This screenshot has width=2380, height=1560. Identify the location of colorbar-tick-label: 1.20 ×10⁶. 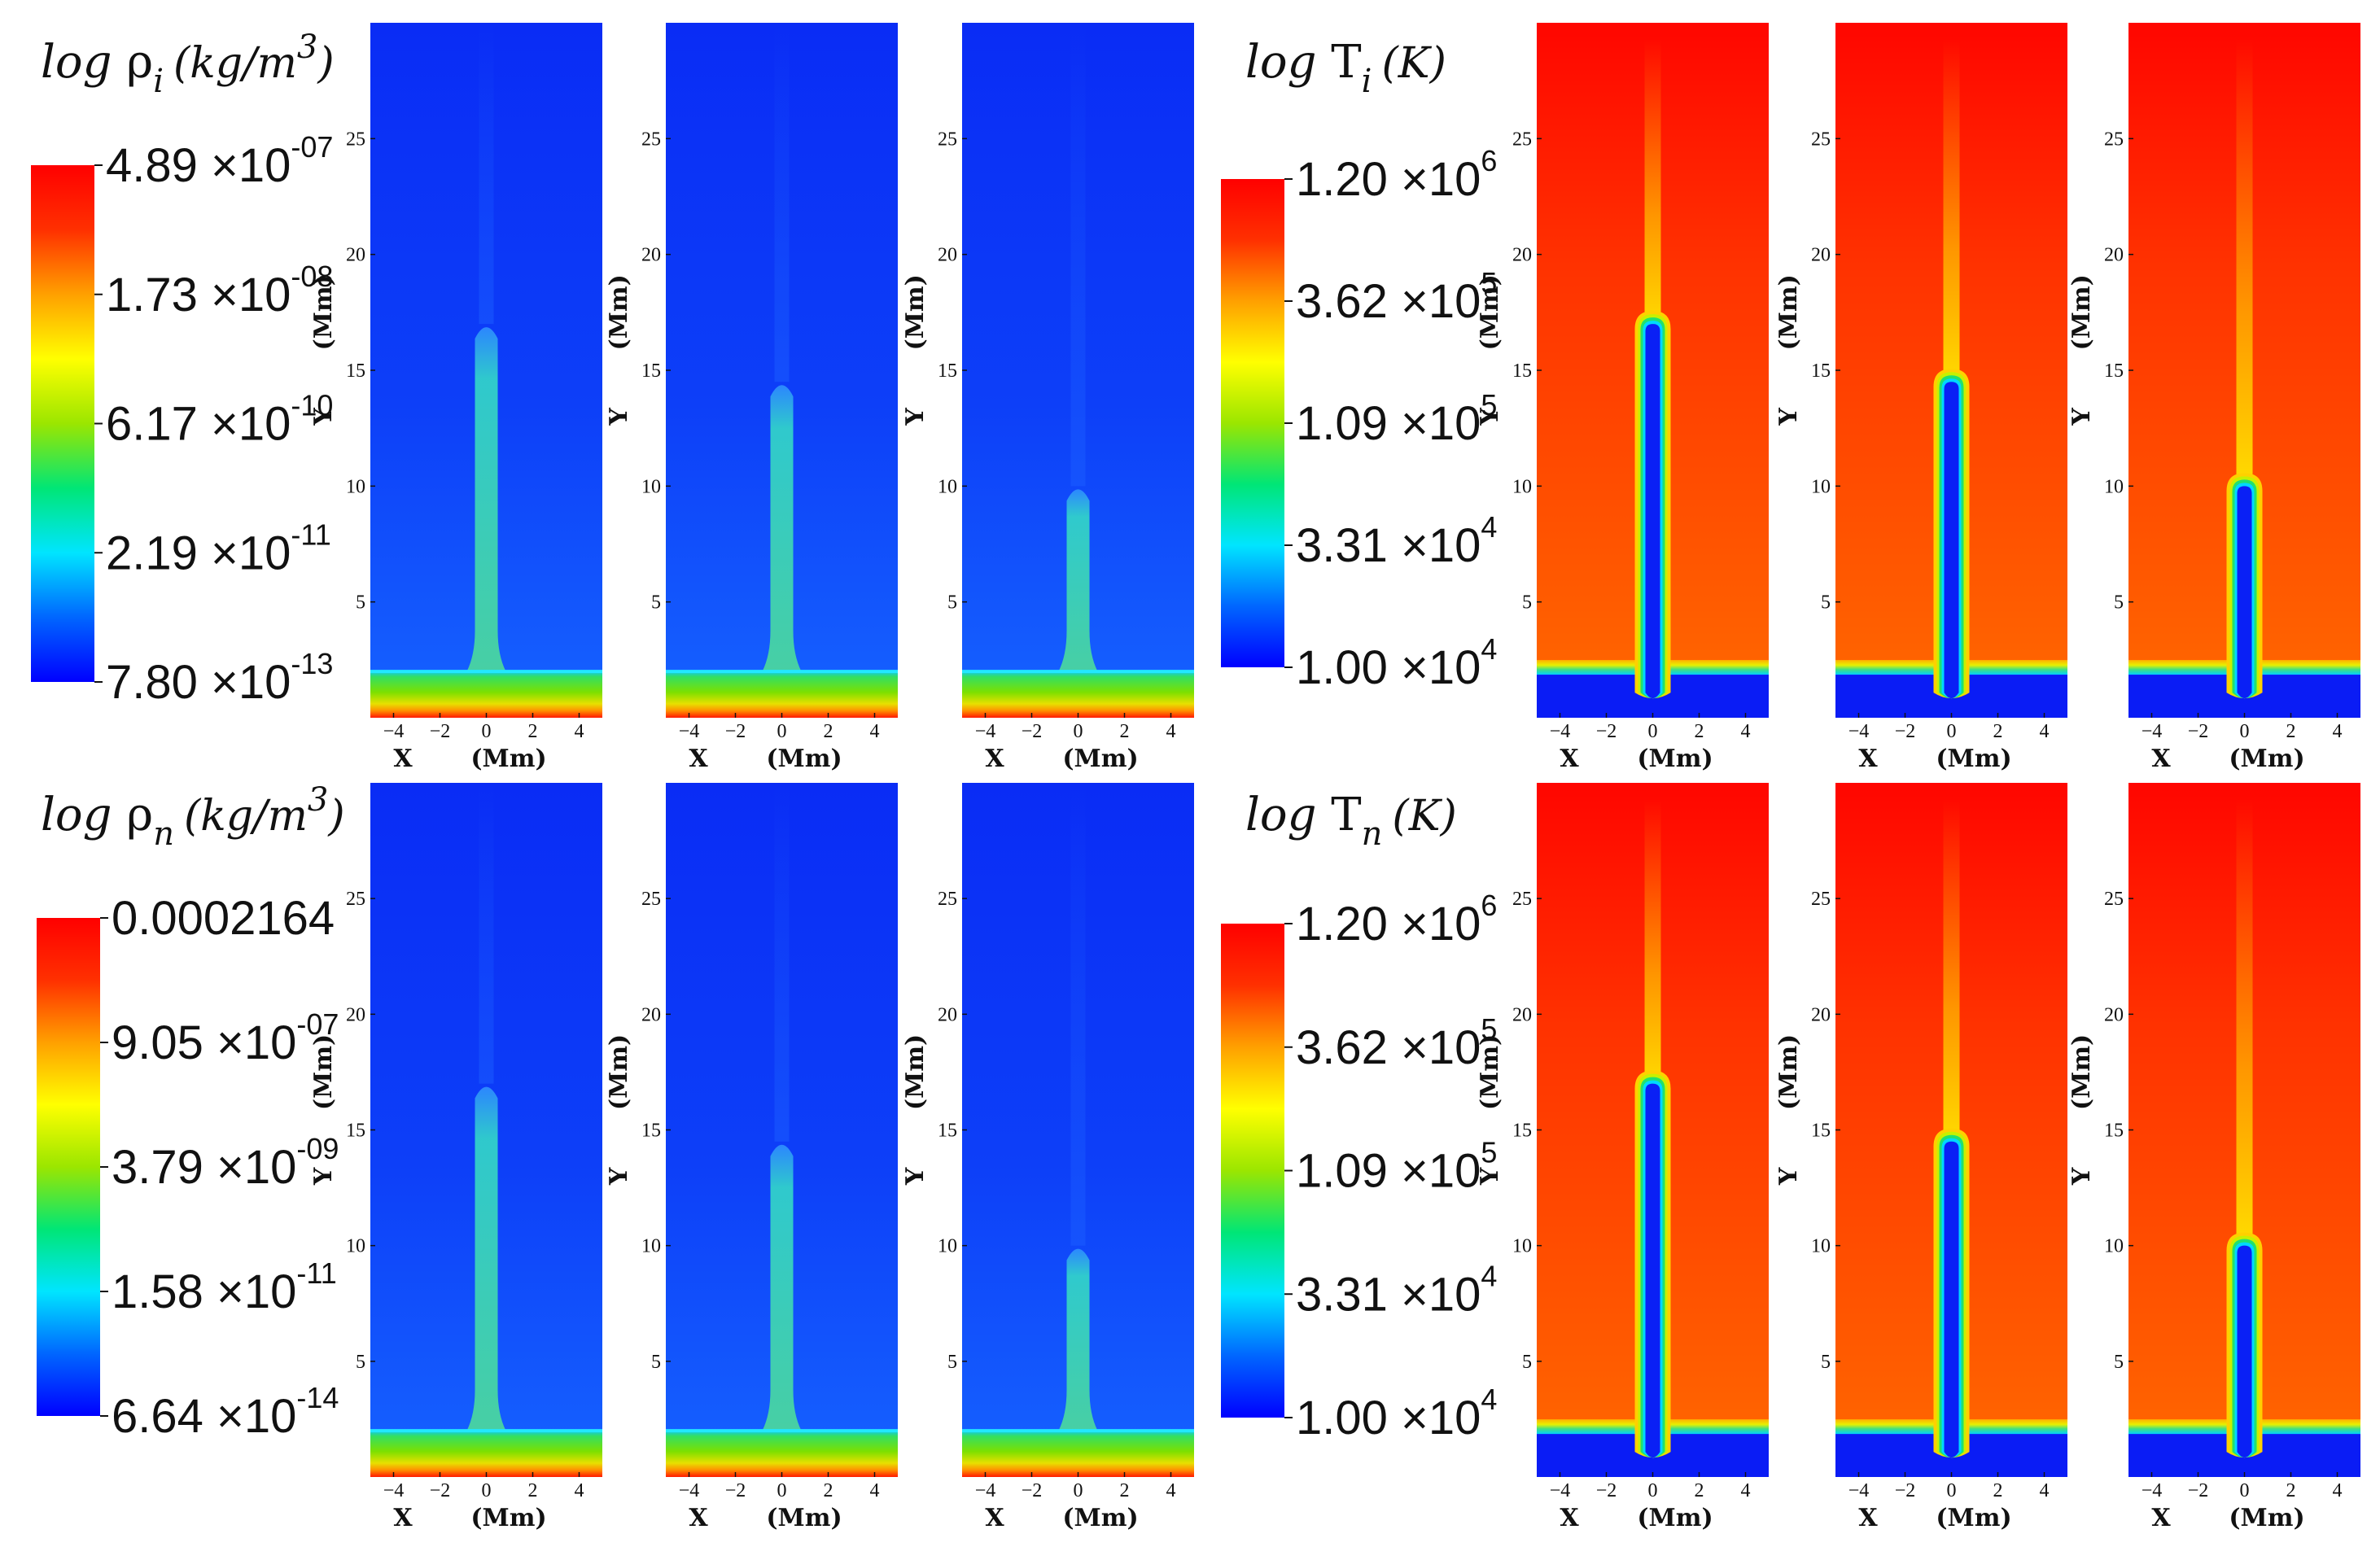
(1396, 919).